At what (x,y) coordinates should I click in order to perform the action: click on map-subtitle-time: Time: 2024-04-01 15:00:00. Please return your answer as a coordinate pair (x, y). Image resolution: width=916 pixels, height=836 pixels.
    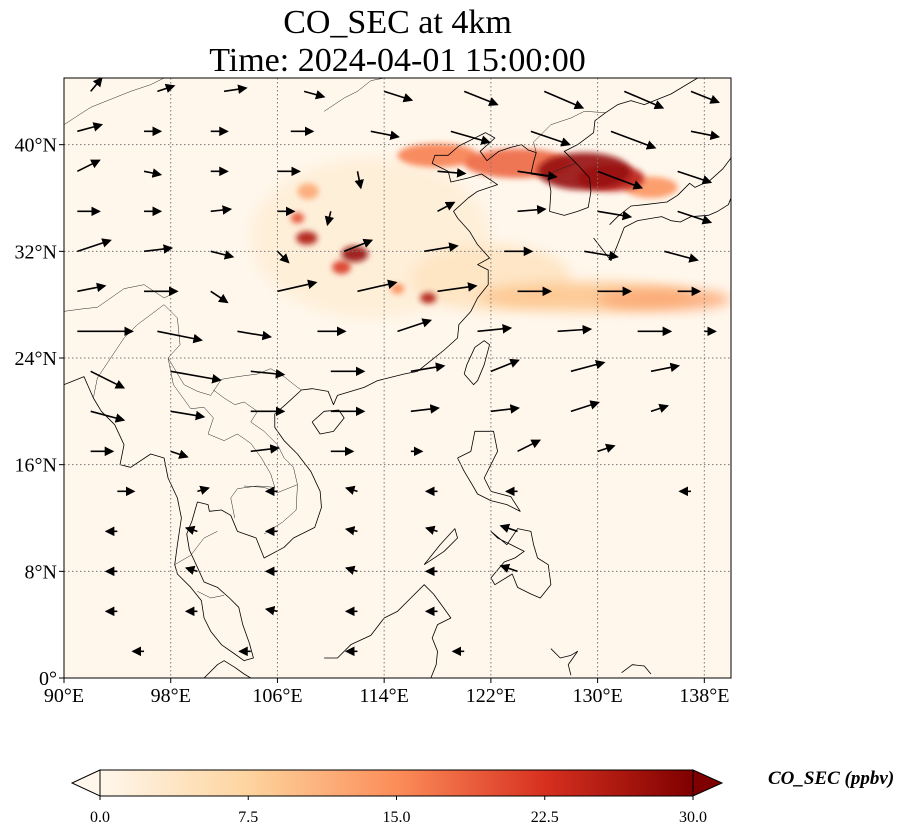
    Looking at the image, I should click on (397, 60).